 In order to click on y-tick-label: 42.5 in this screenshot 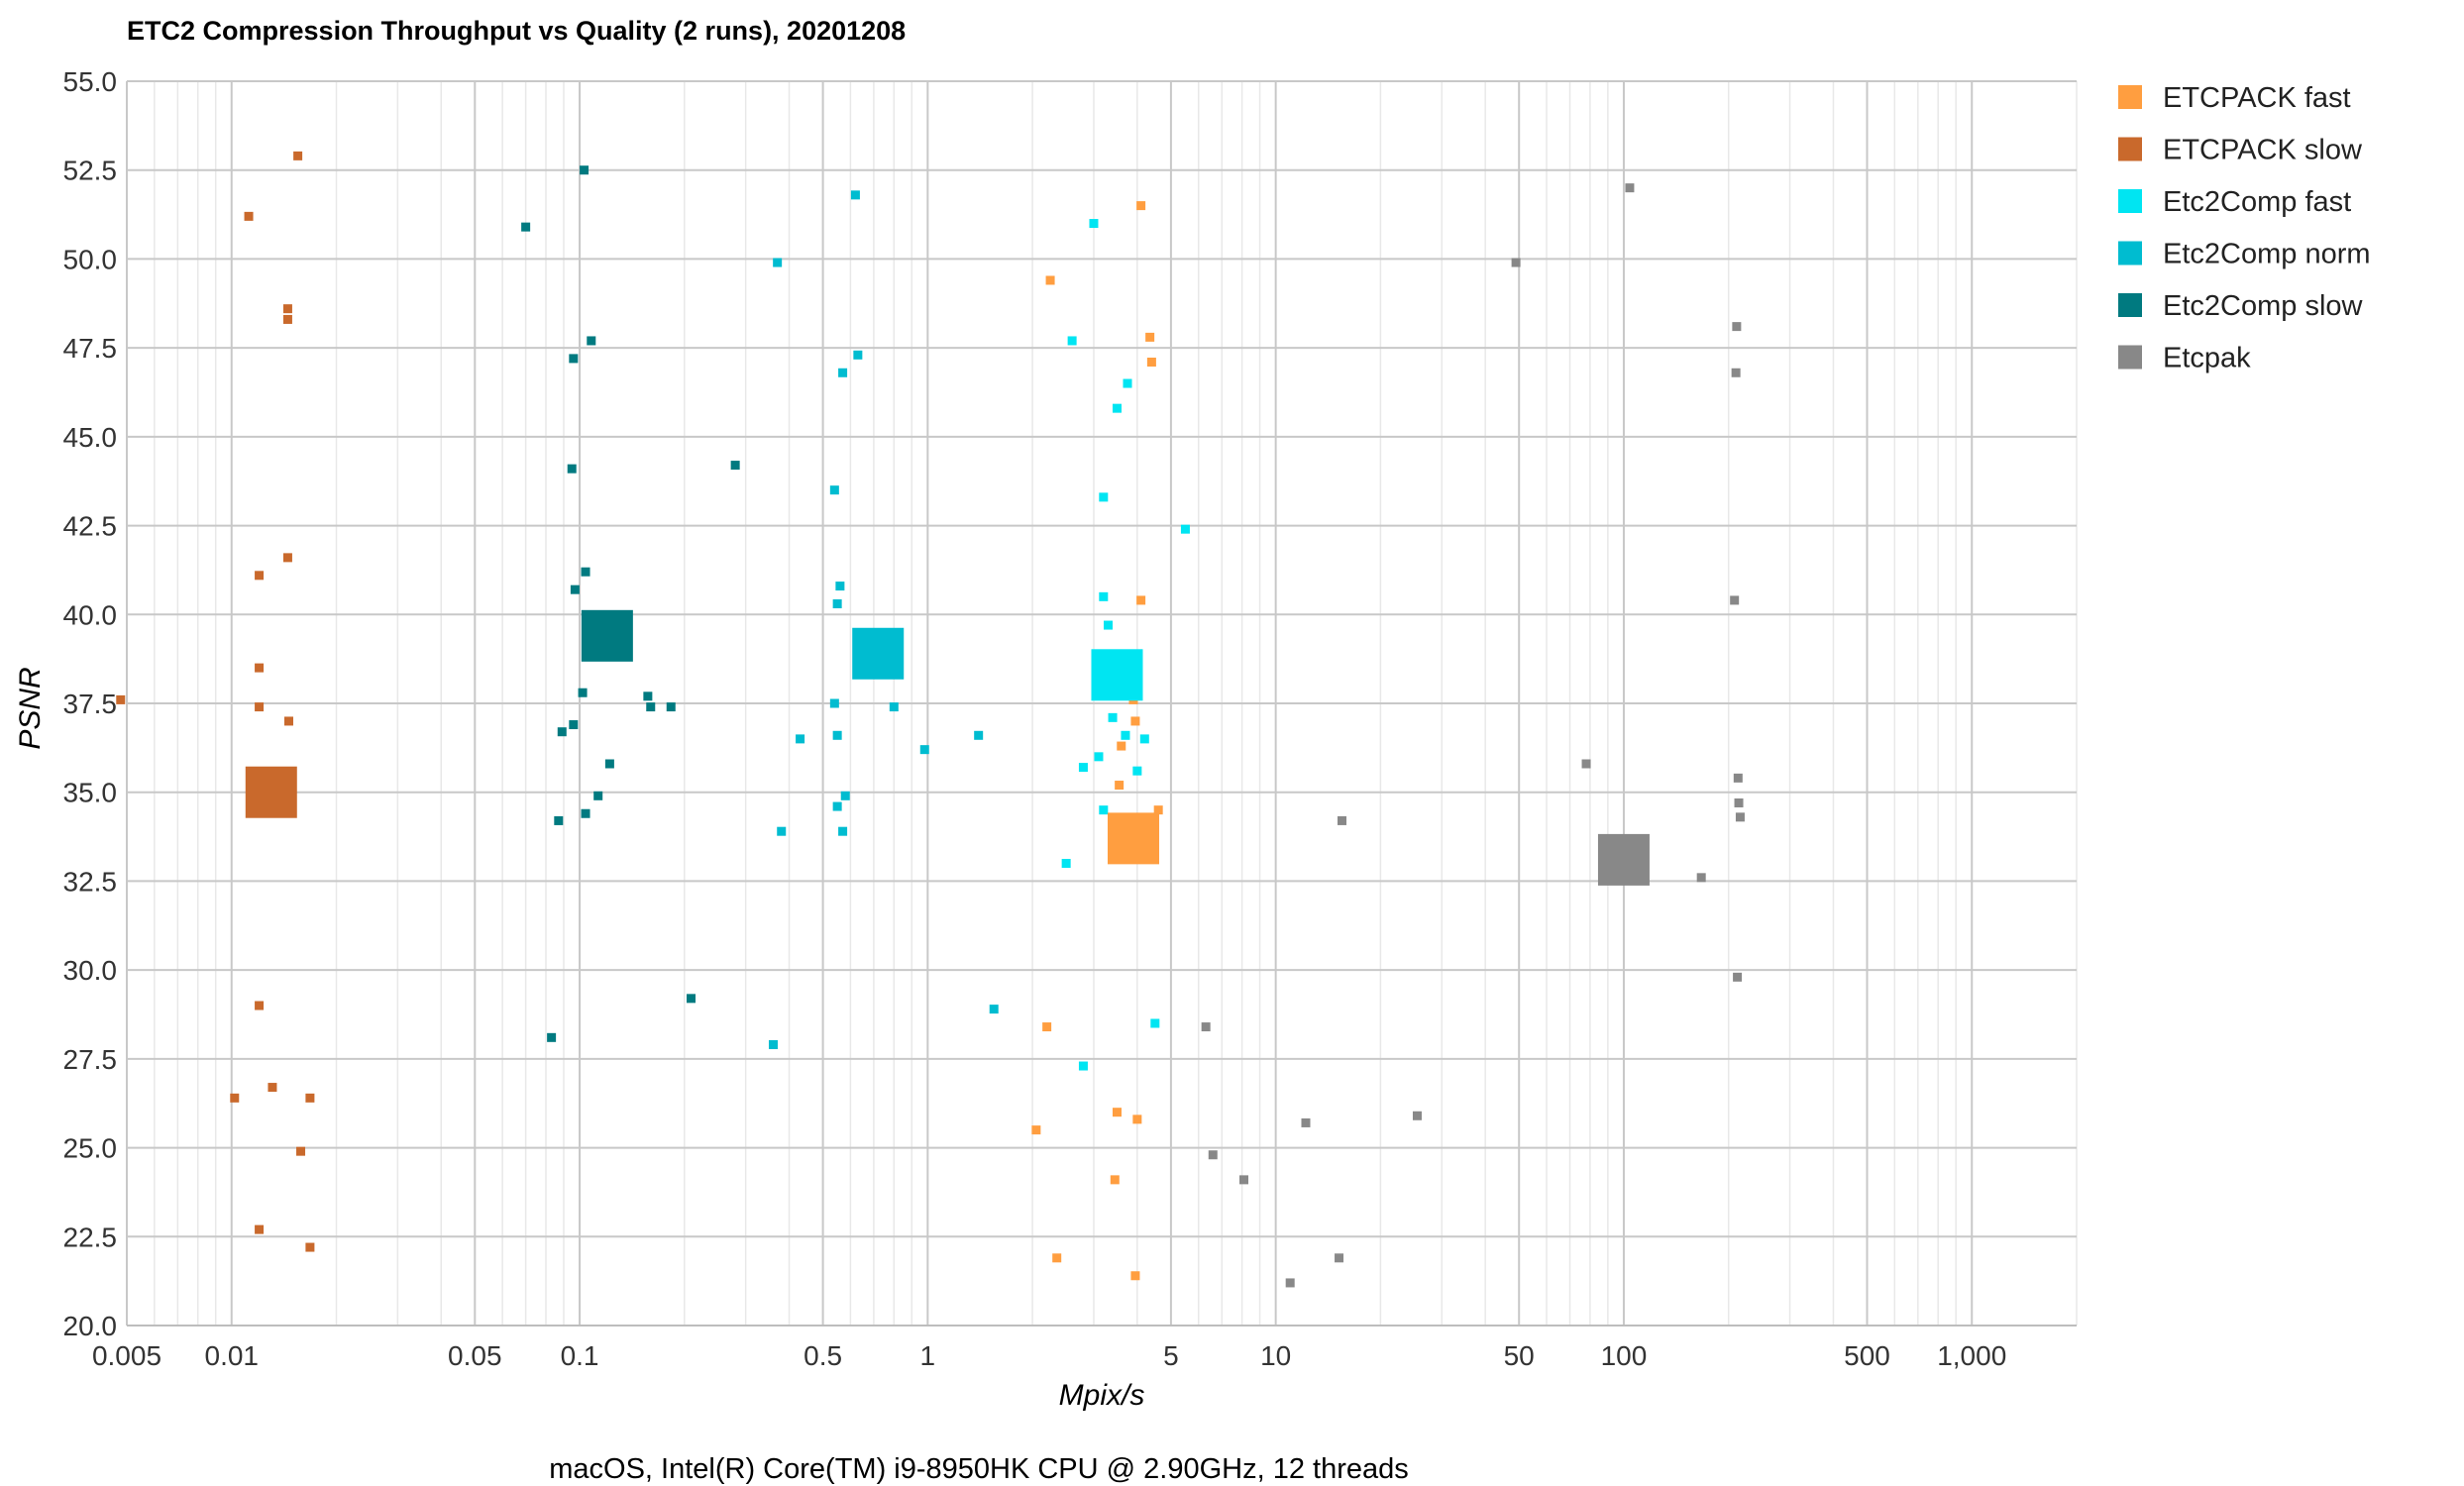, I will do `click(90, 526)`.